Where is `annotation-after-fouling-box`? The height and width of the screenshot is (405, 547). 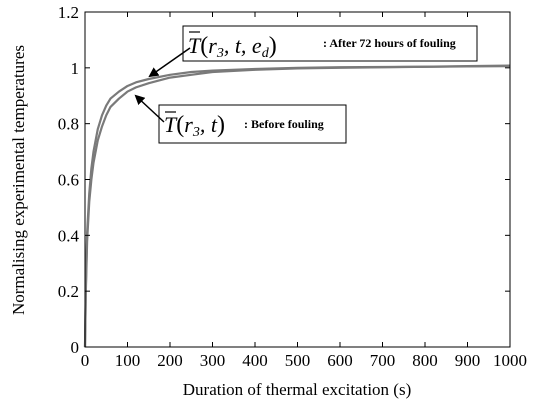 annotation-after-fouling-box is located at coordinates (330, 43).